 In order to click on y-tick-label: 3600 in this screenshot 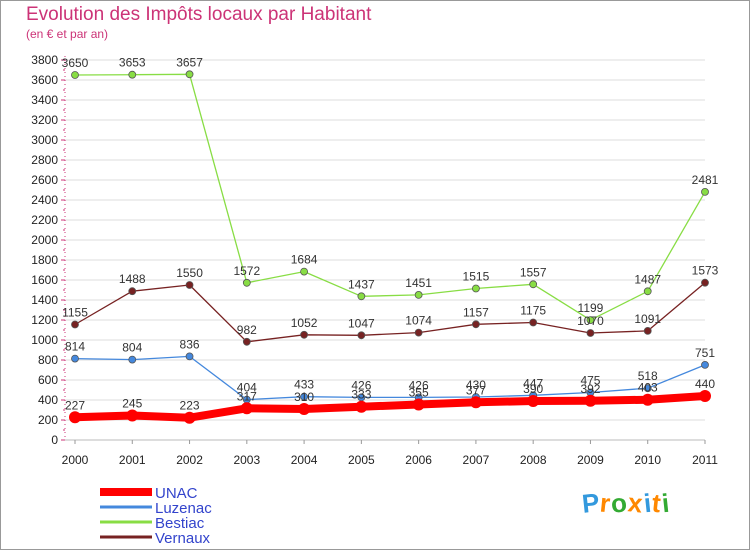, I will do `click(44, 80)`.